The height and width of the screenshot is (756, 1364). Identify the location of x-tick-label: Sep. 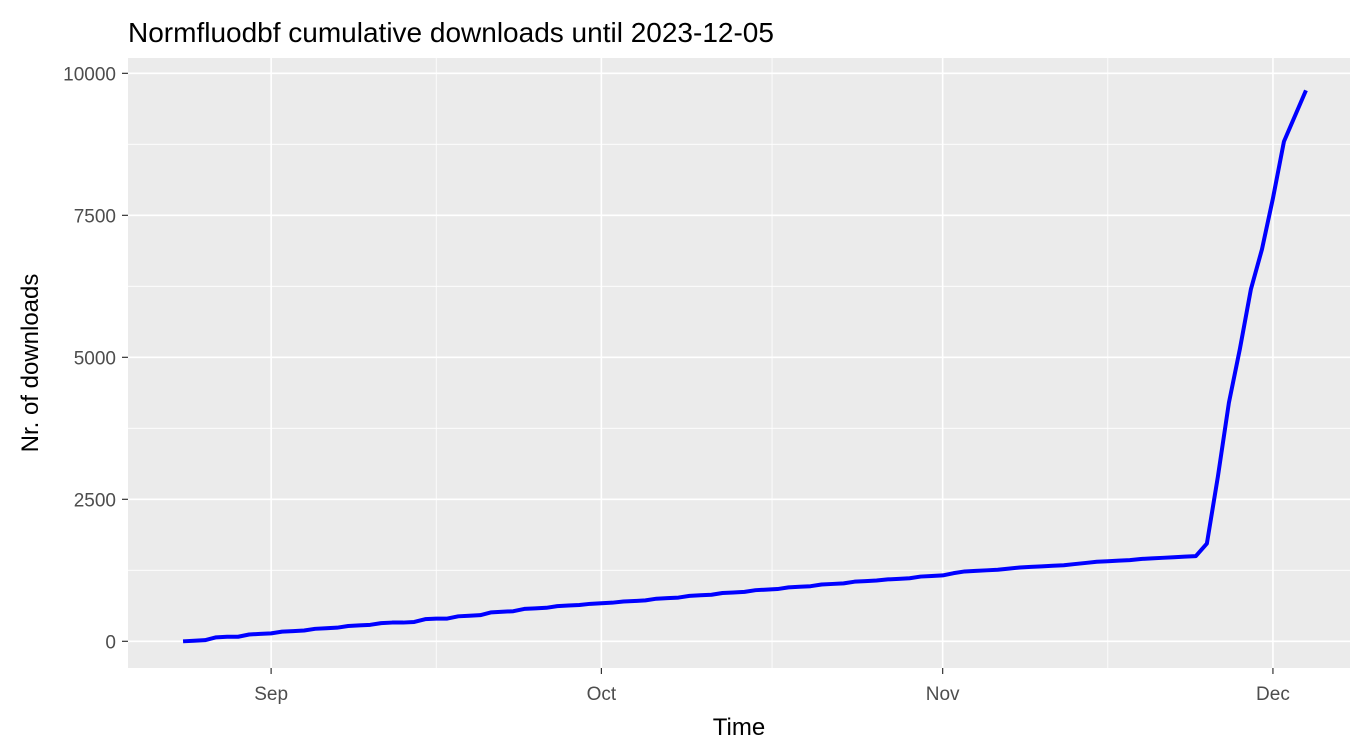
(271, 694).